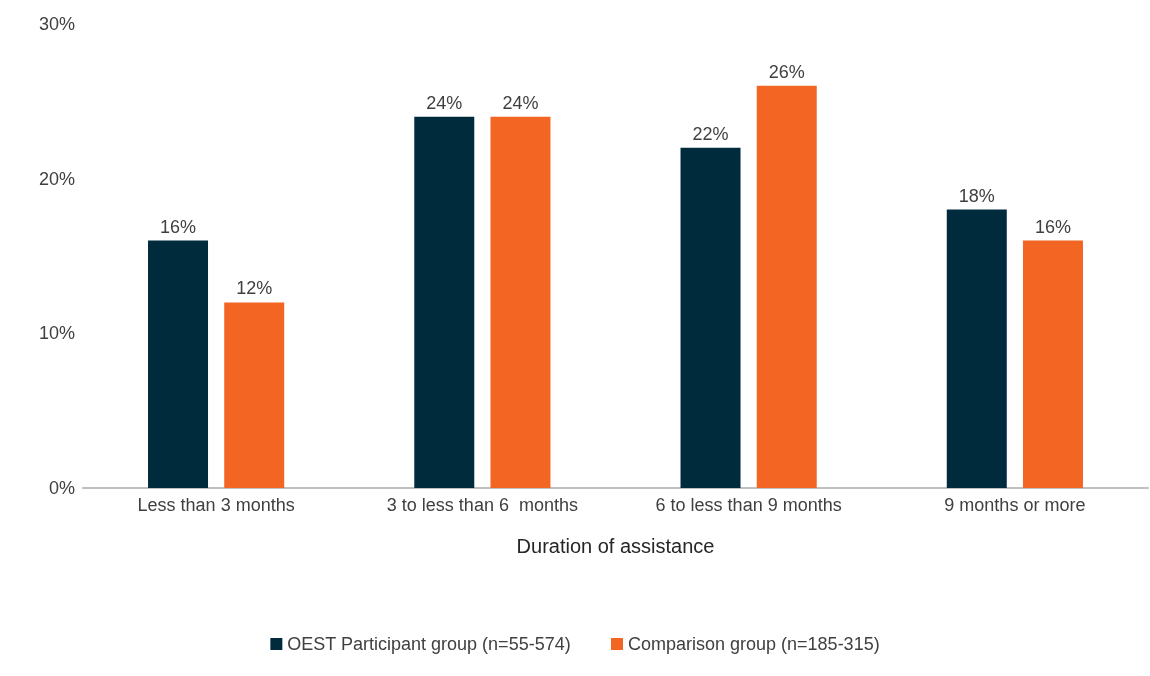 The width and height of the screenshot is (1150, 676). What do you see at coordinates (1015, 505) in the screenshot?
I see `x-tick-label: 9 months or more` at bounding box center [1015, 505].